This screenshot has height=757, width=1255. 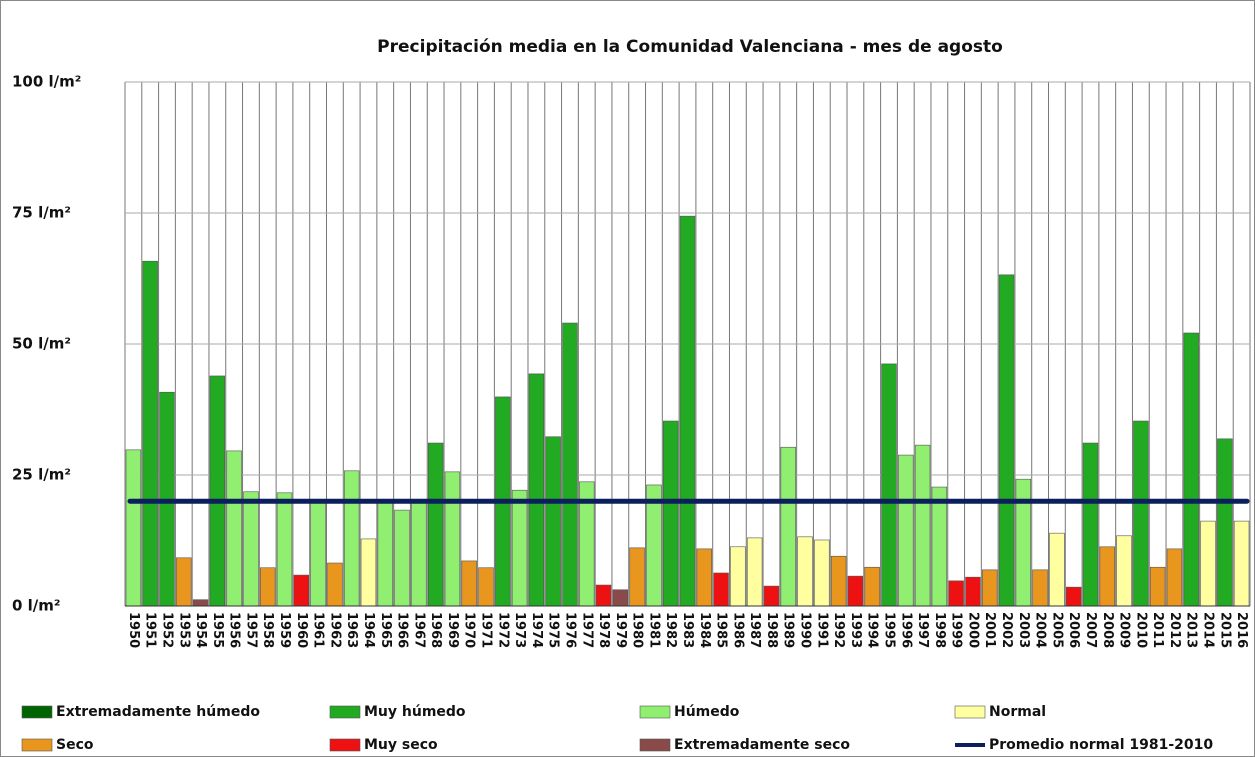 What do you see at coordinates (620, 630) in the screenshot?
I see `x-tick-label: 1979` at bounding box center [620, 630].